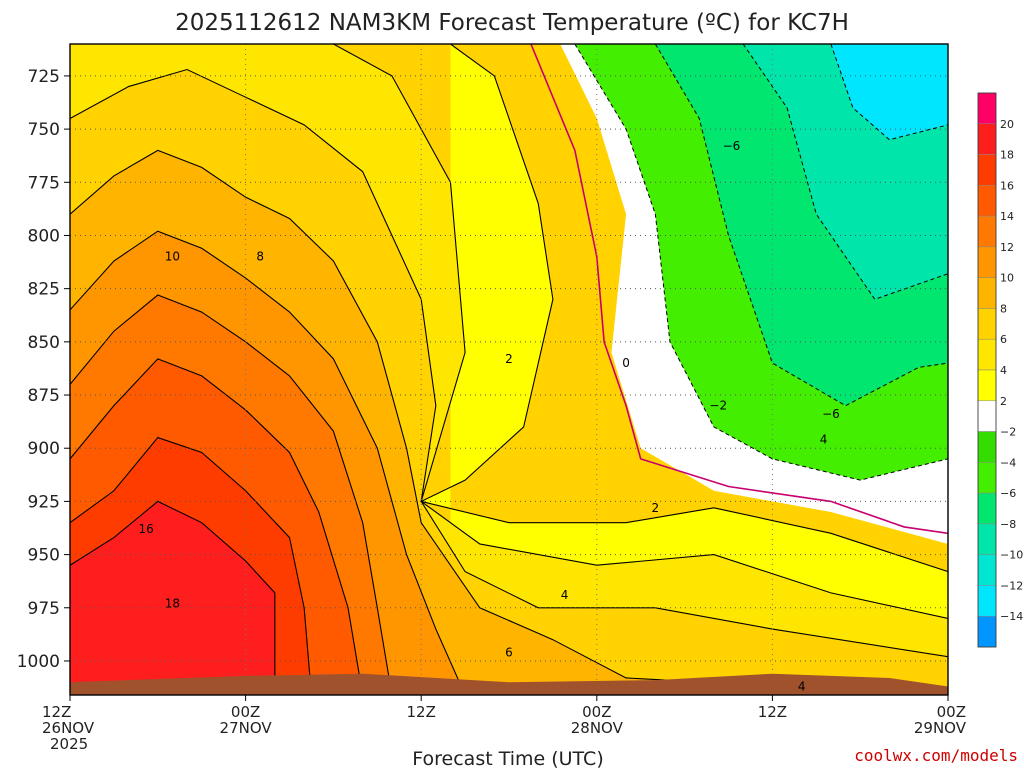 The height and width of the screenshot is (768, 1024). Describe the element at coordinates (1007, 124) in the screenshot. I see `colorbar-label: 20` at that location.